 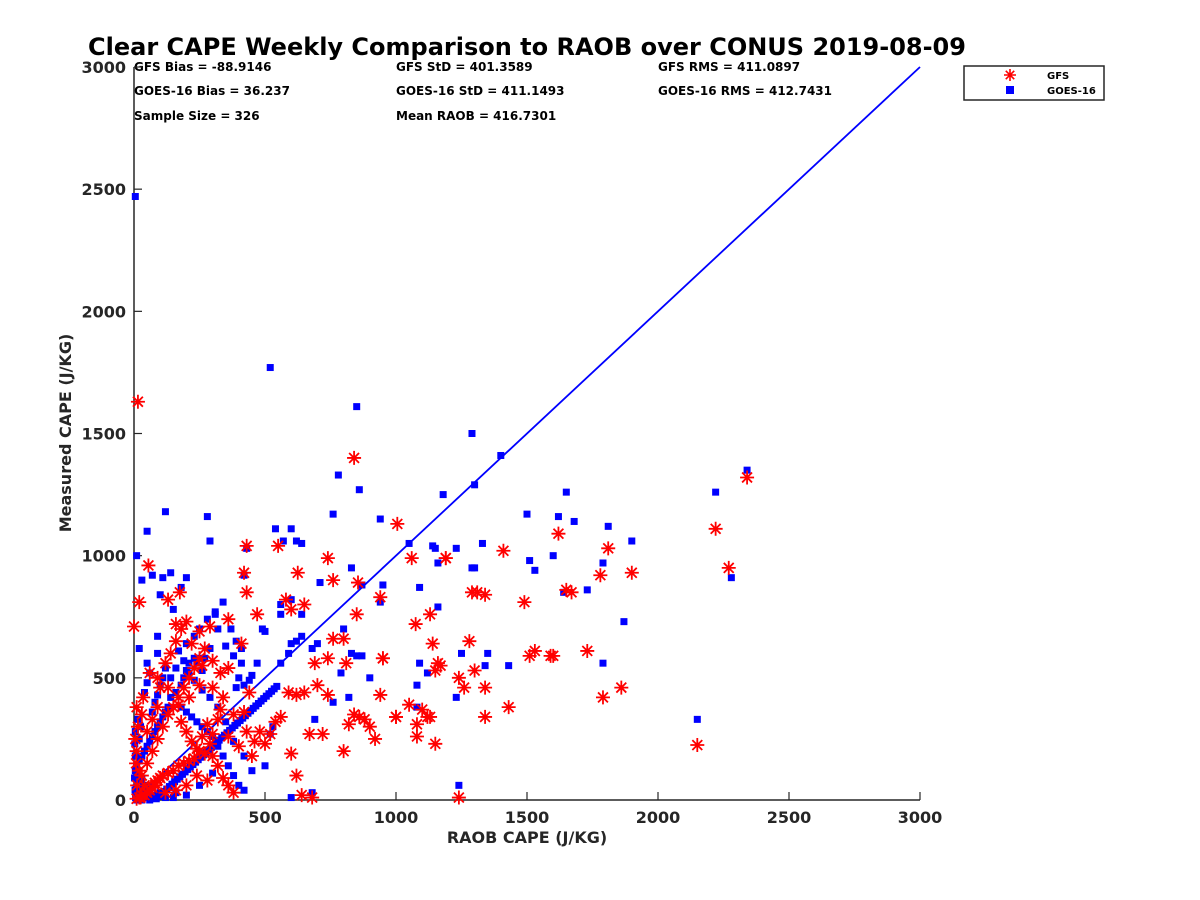 What do you see at coordinates (1058, 76) in the screenshot?
I see `legend-gfs-label: GFS` at bounding box center [1058, 76].